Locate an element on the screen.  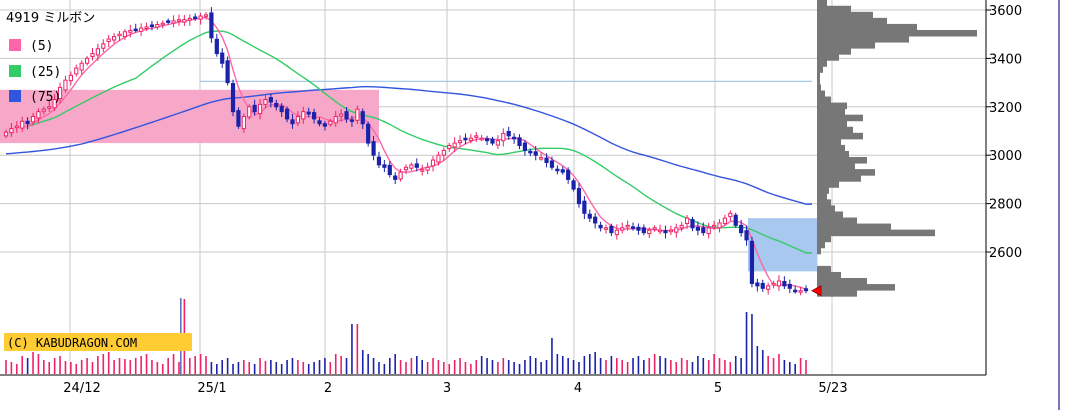
y-tick-label-2: 3200 is located at coordinates (1005, 108).